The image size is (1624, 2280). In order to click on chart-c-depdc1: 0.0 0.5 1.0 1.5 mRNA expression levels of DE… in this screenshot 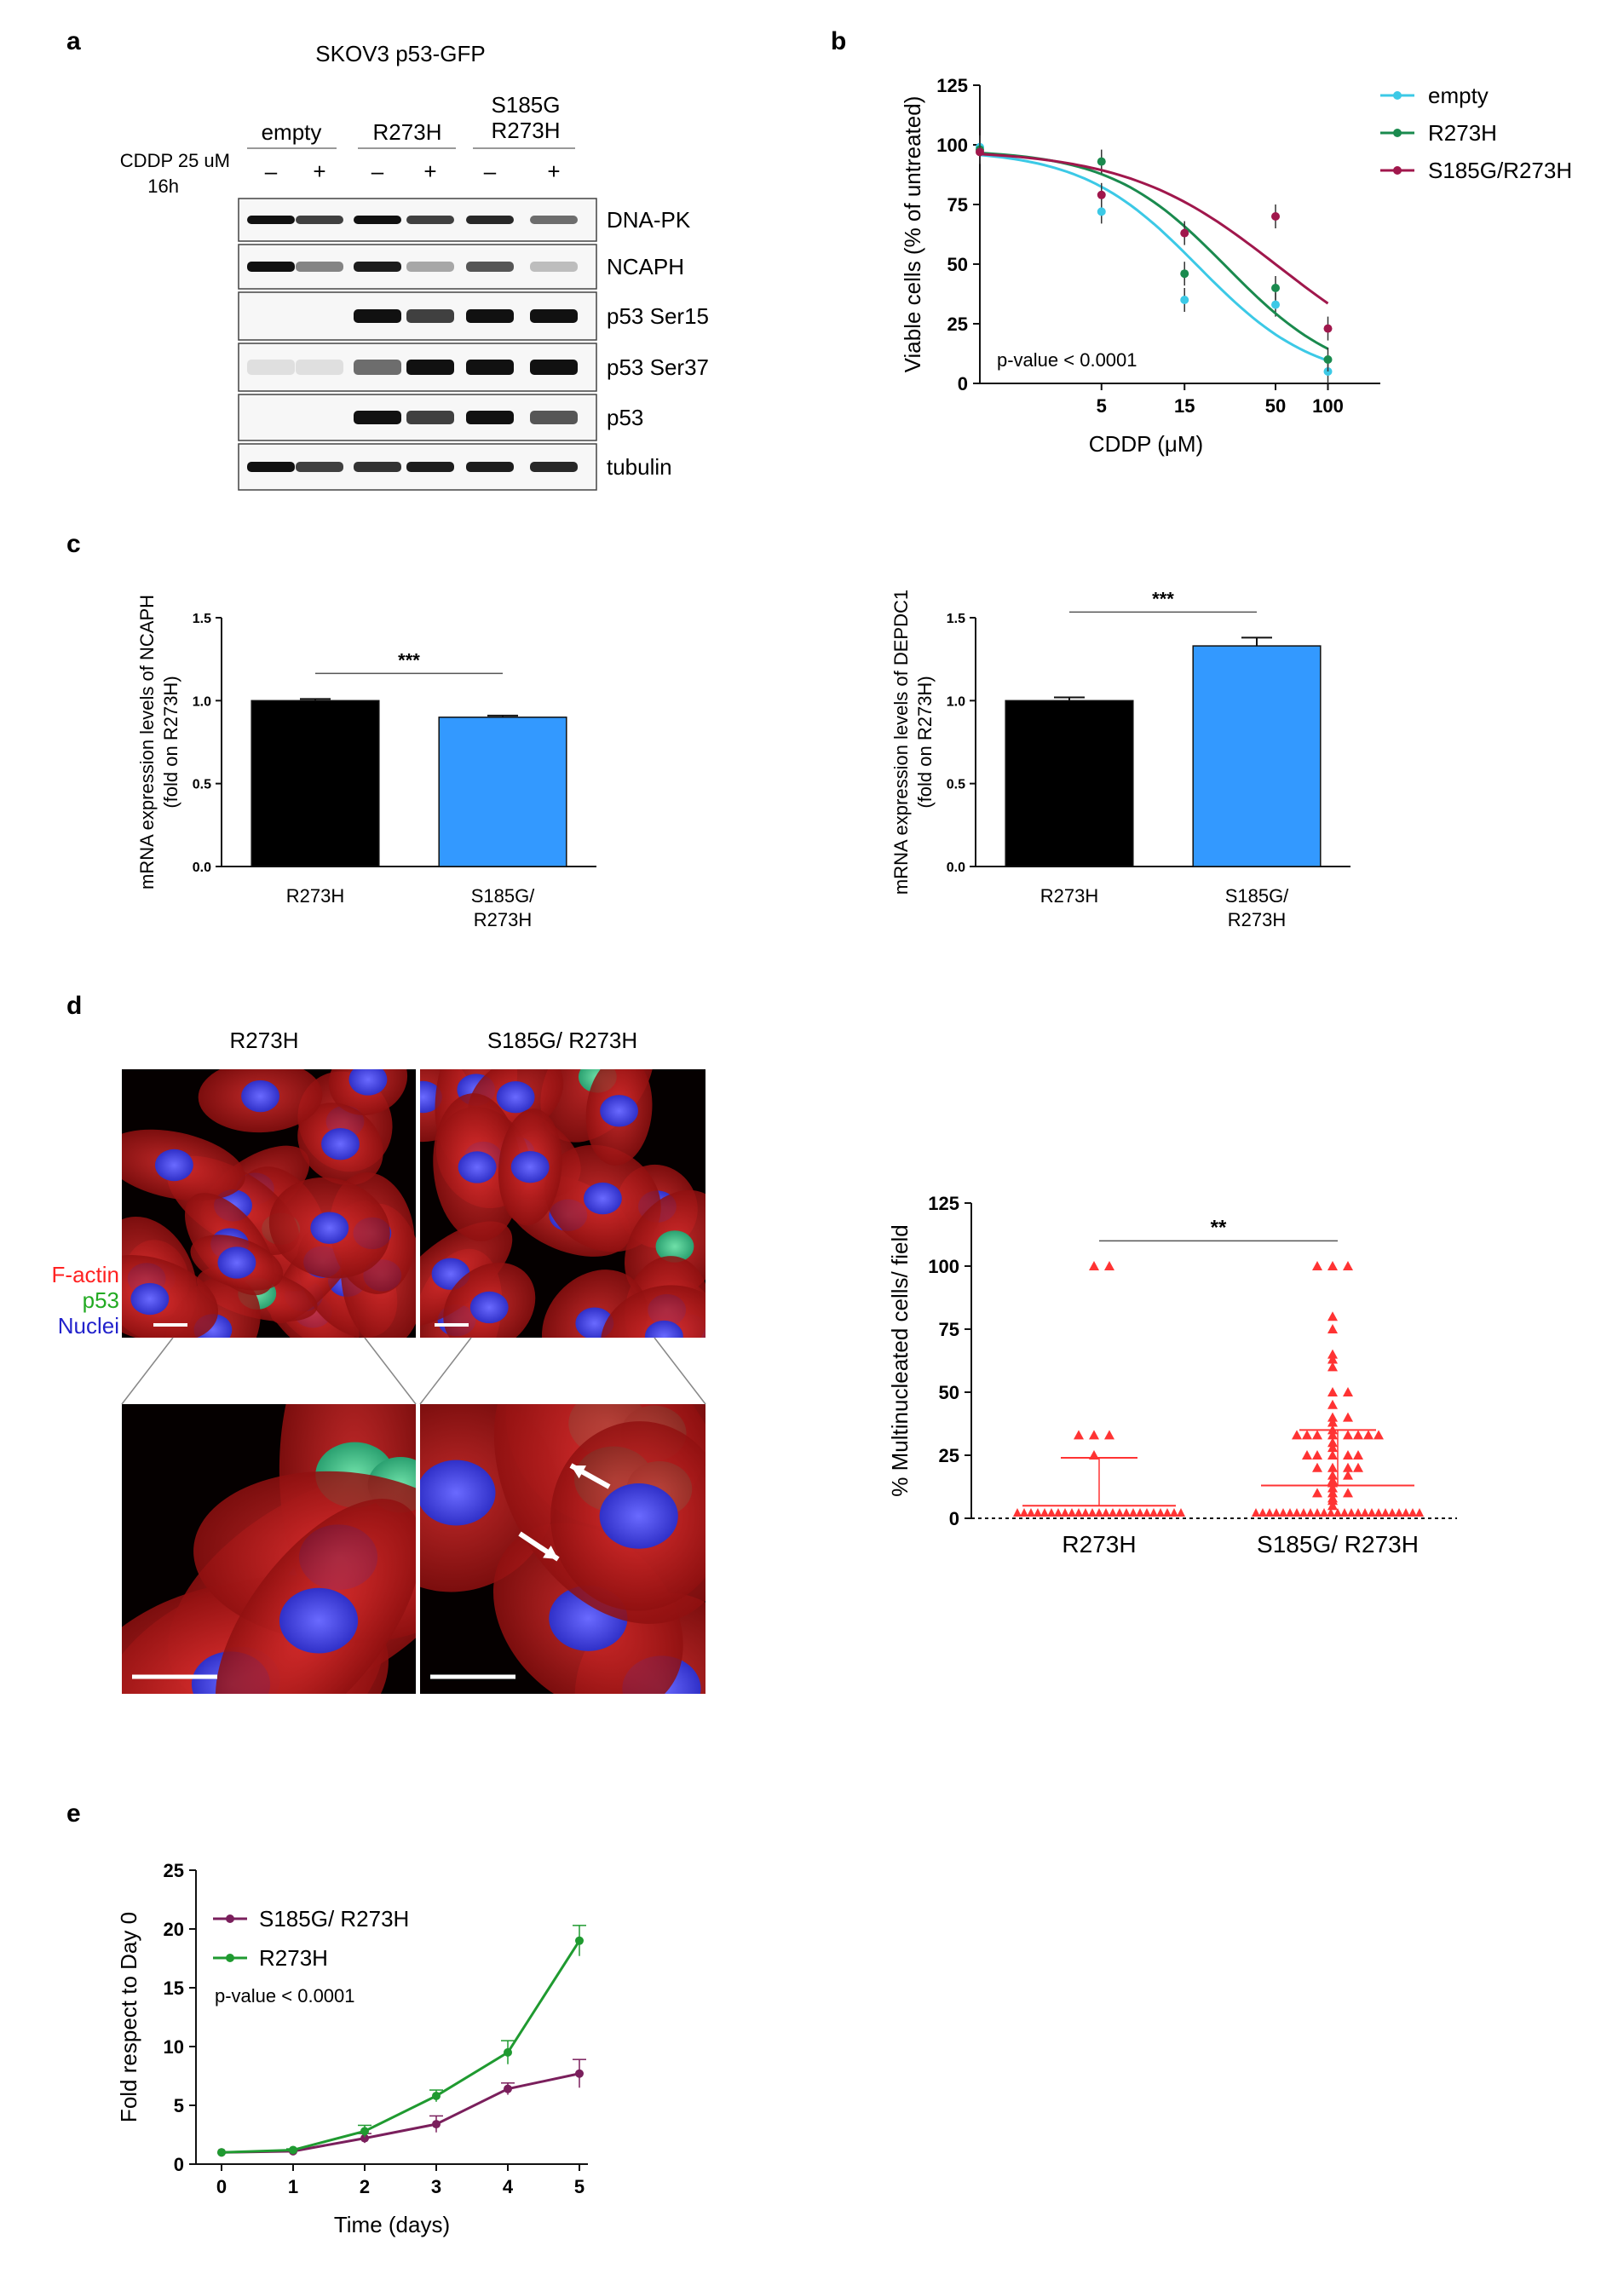, I will do `click(1120, 759)`.